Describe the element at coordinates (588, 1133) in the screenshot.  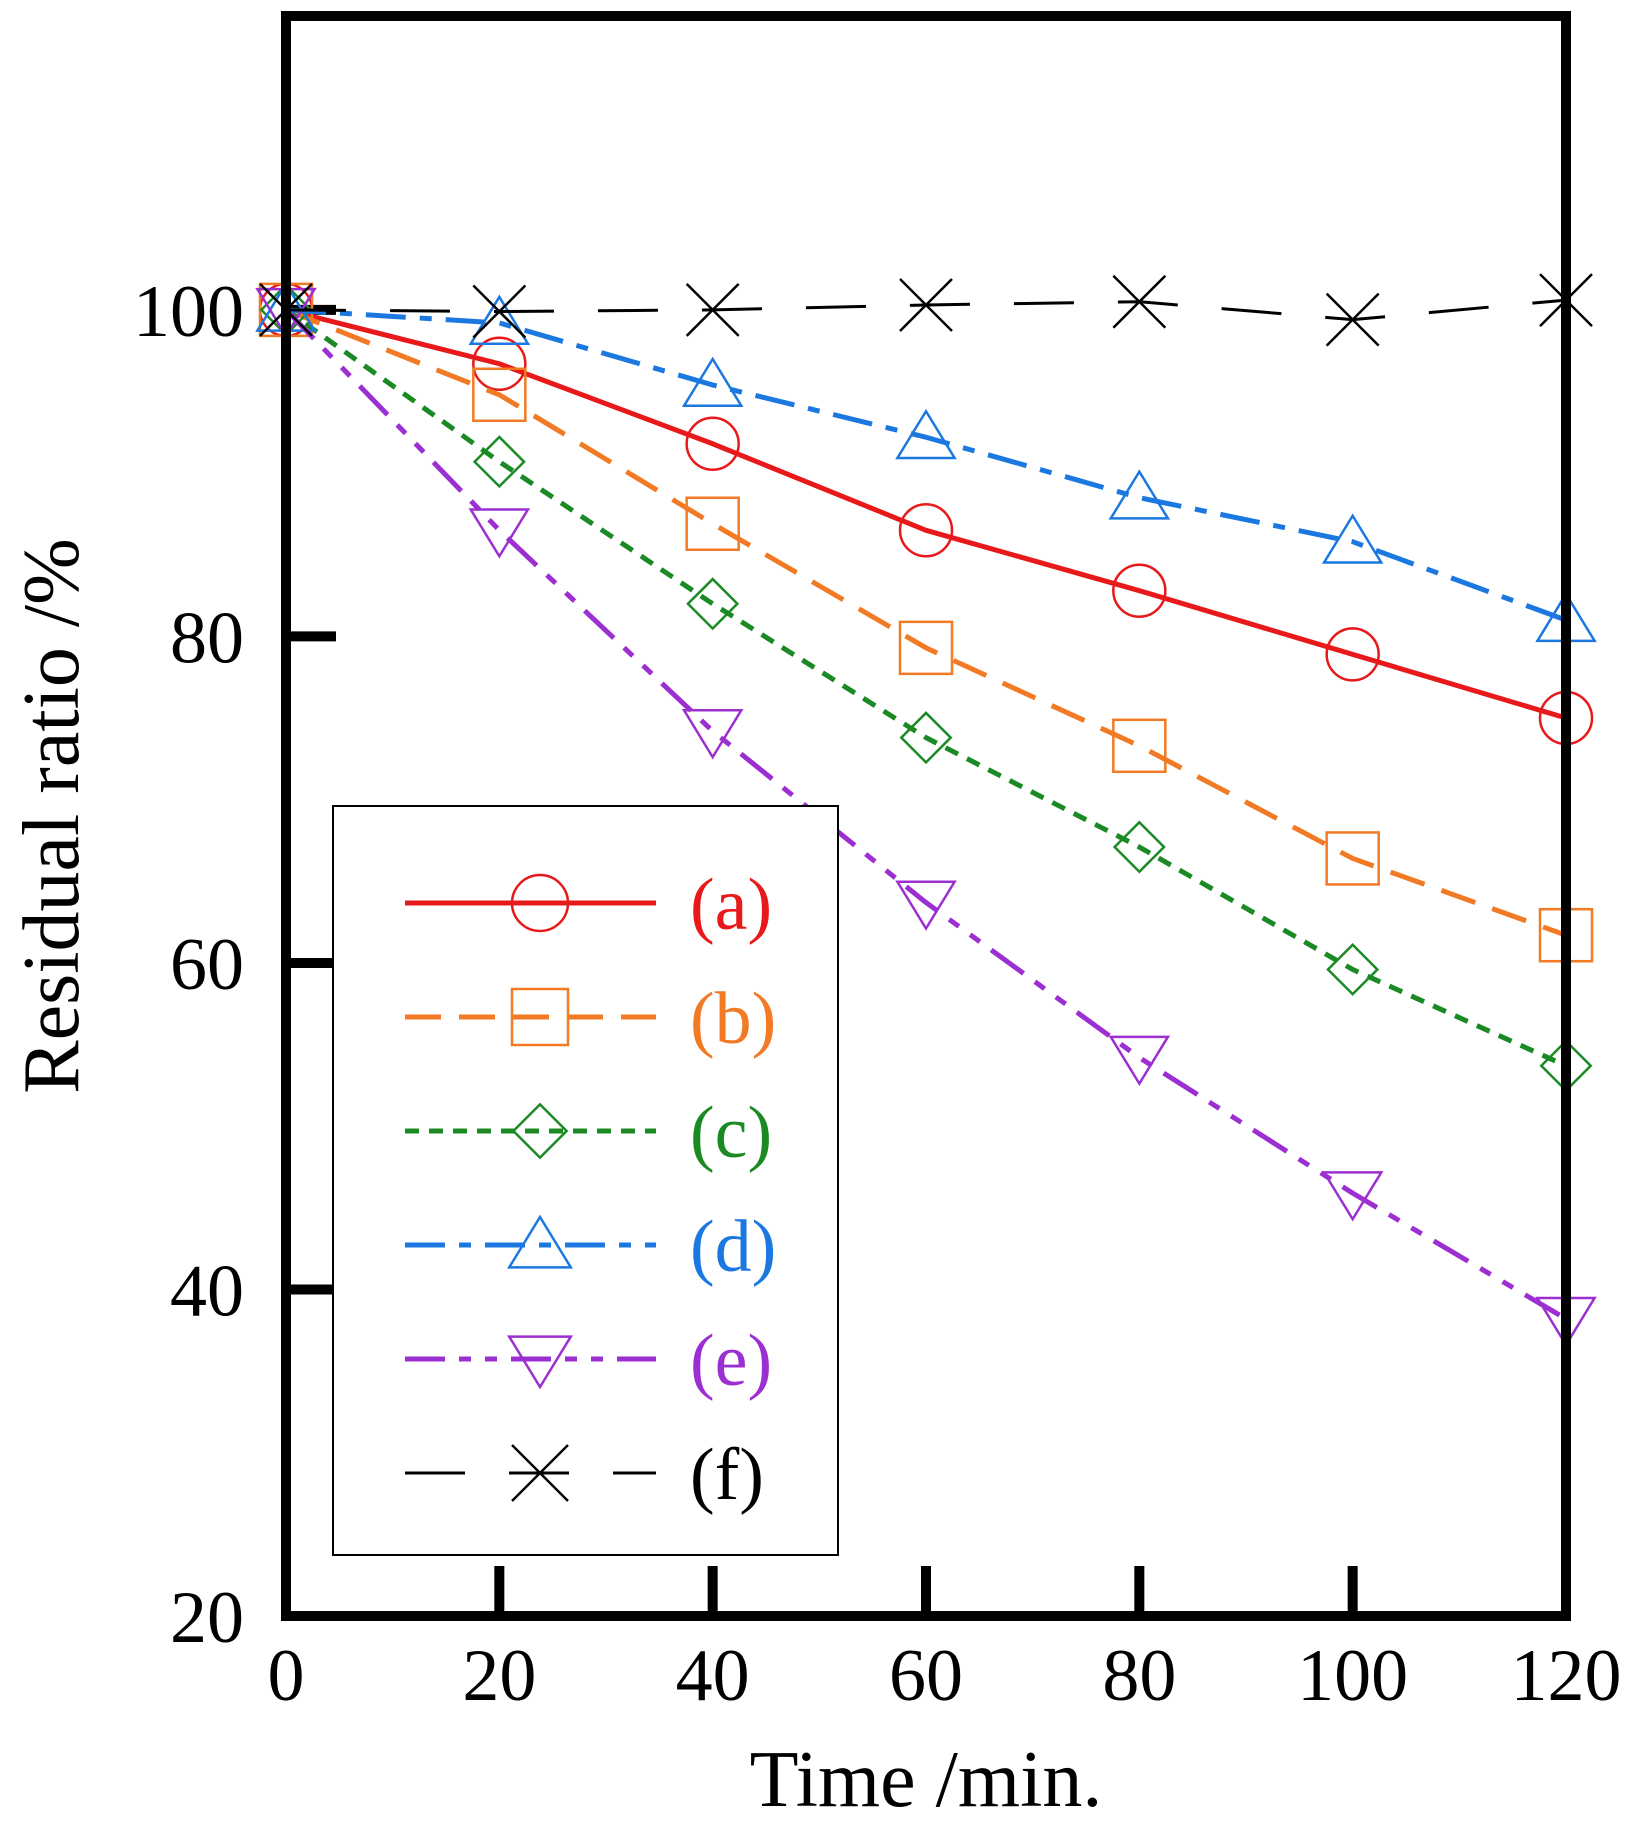
I see `legend-item: (c)` at that location.